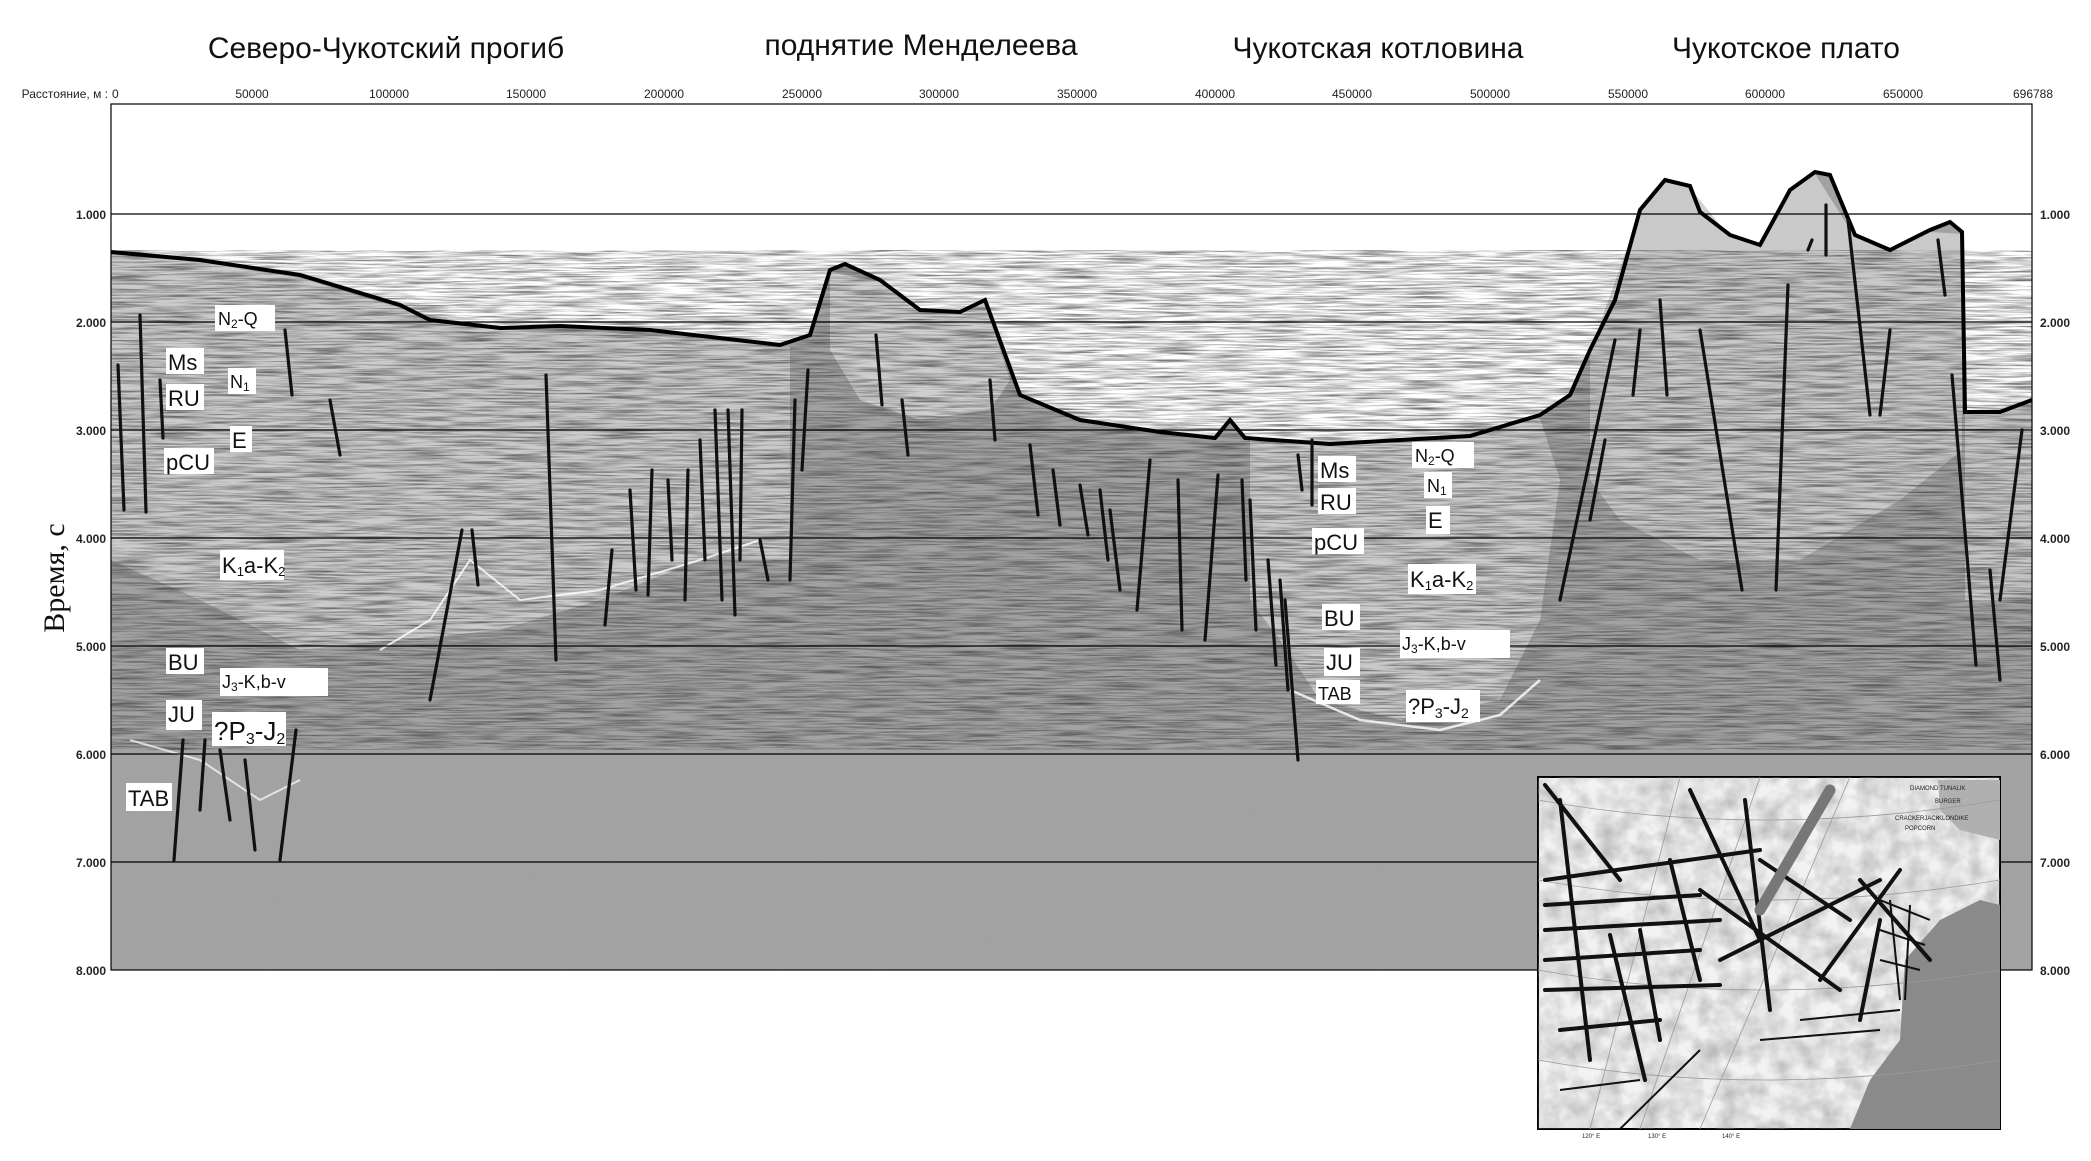 This screenshot has height=1161, width=2091. Describe the element at coordinates (1378, 48) in the screenshot. I see `region-title-chukchi-basin: Чукотская котловина` at that location.